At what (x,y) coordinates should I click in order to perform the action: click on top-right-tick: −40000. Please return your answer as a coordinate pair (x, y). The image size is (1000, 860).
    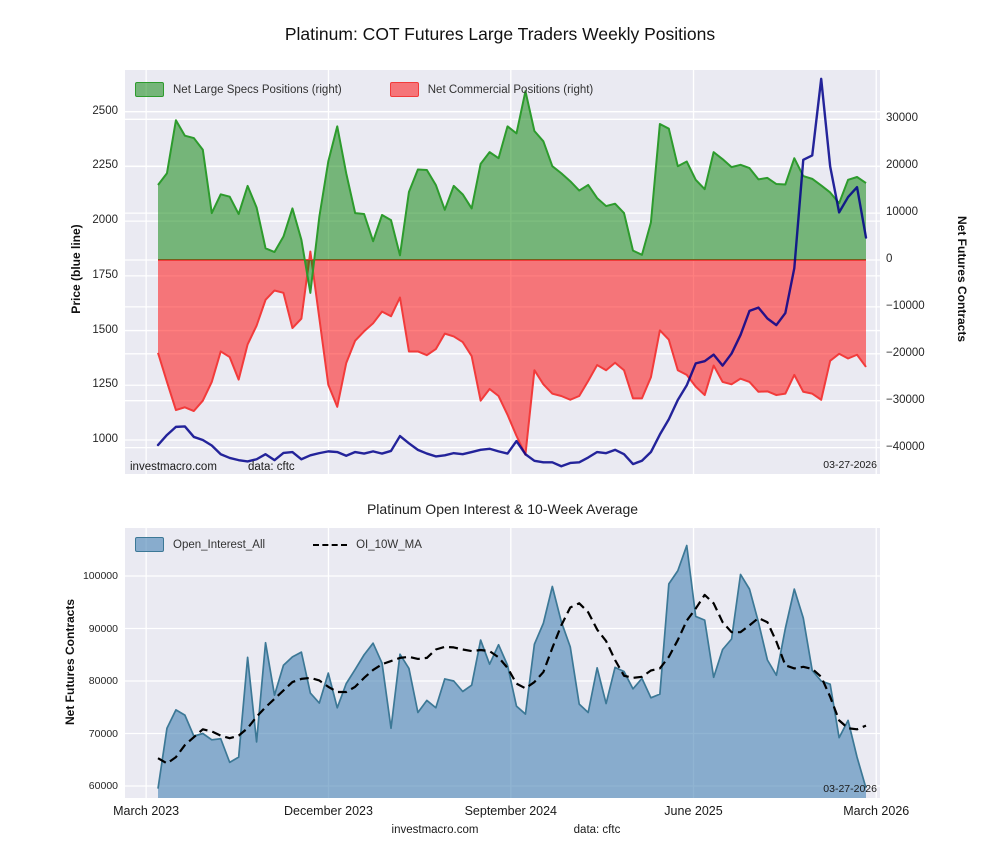
    Looking at the image, I should click on (905, 446).